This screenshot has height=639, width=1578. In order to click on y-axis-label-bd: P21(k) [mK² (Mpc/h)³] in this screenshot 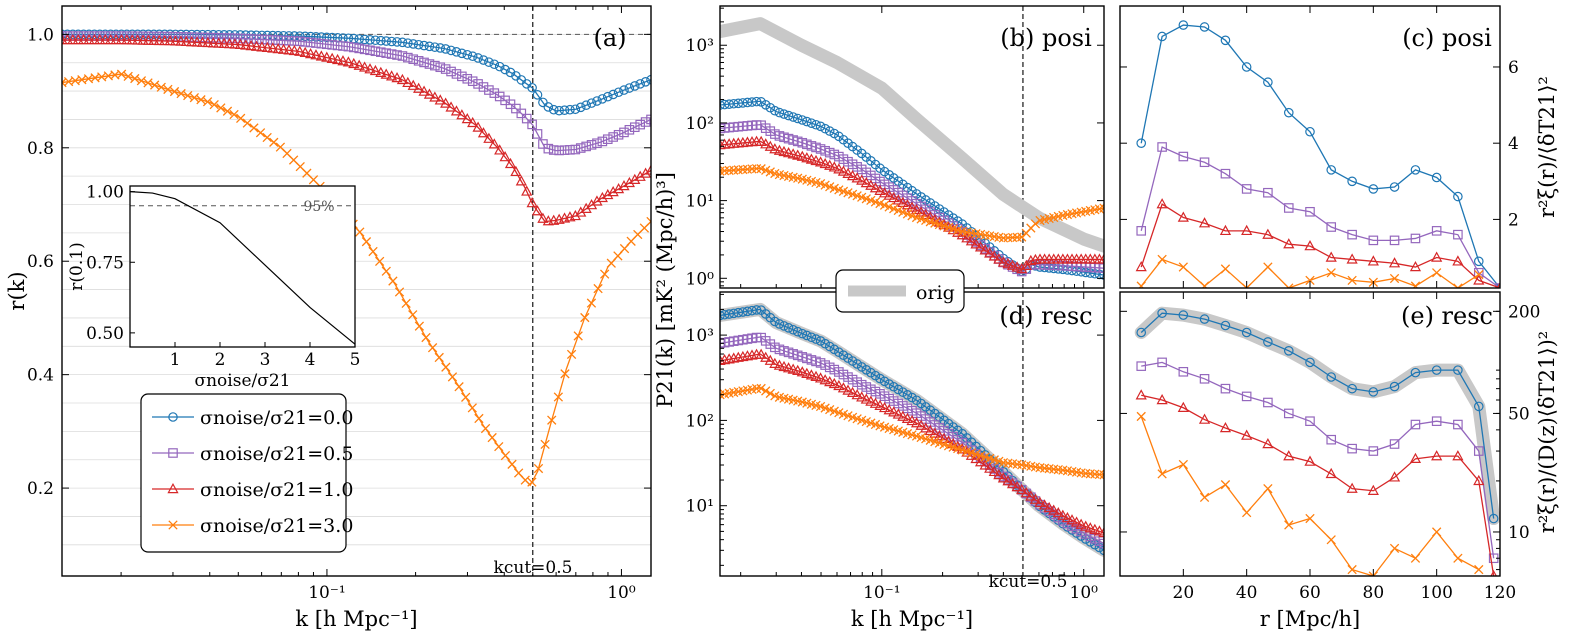, I will do `click(665, 290)`.